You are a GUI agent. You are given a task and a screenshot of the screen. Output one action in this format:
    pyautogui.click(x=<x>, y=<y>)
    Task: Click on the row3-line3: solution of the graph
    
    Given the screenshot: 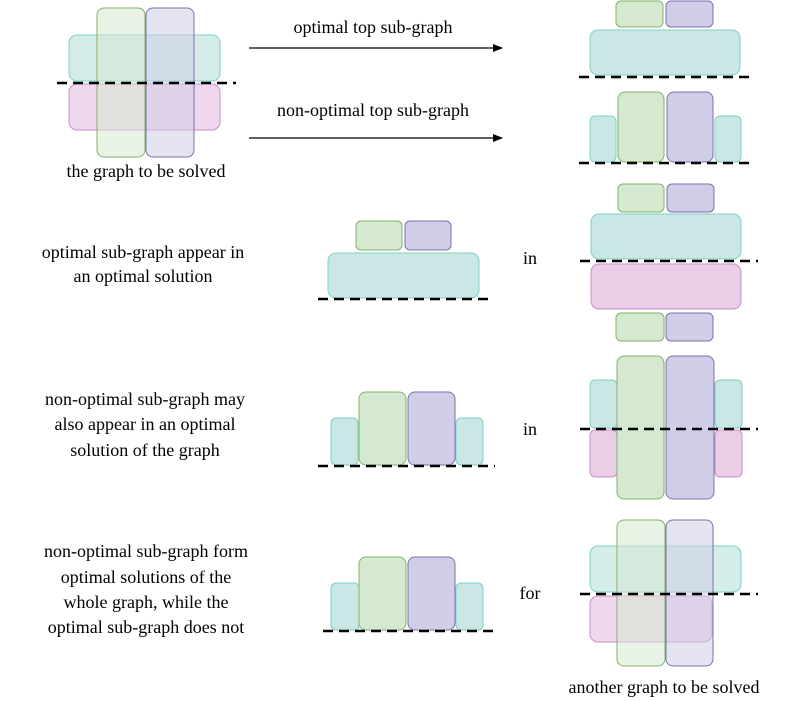 What is the action you would take?
    pyautogui.click(x=144, y=450)
    